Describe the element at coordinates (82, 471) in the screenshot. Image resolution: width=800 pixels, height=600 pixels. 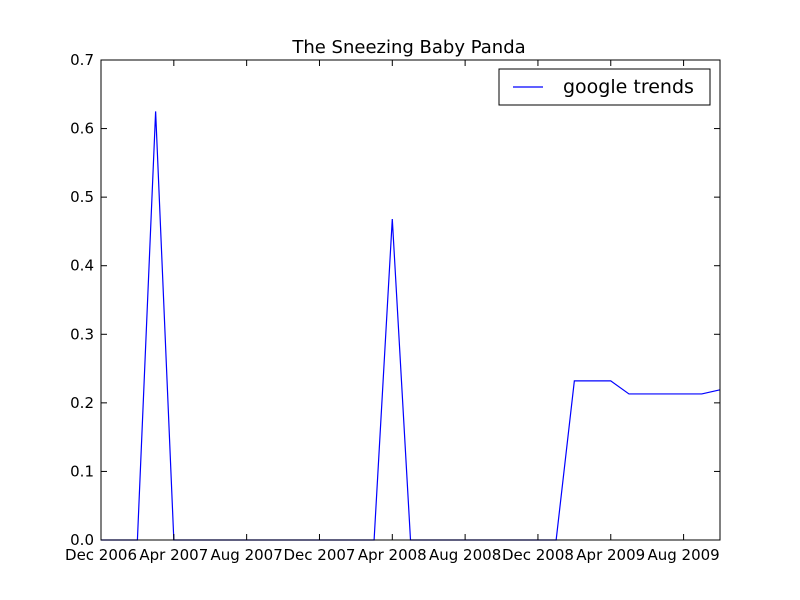
I see `y-tick-label: 0.1` at that location.